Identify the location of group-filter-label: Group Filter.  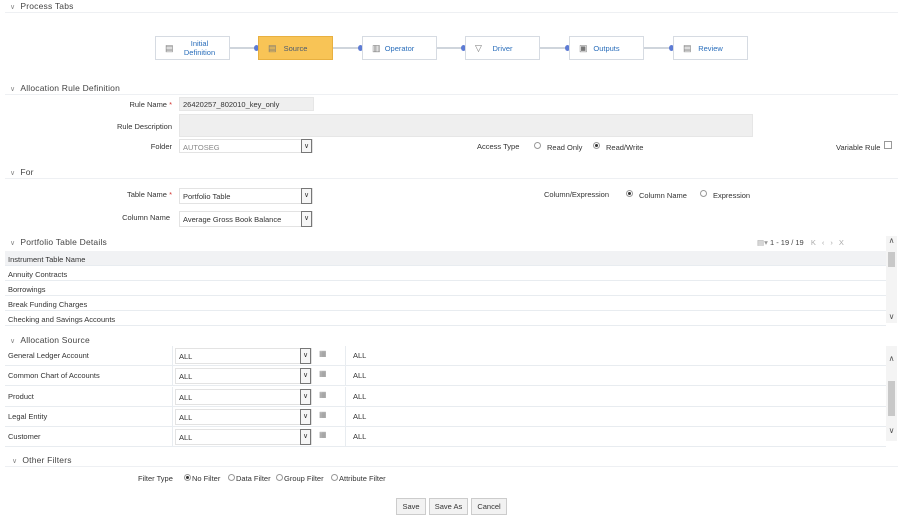
(304, 478).